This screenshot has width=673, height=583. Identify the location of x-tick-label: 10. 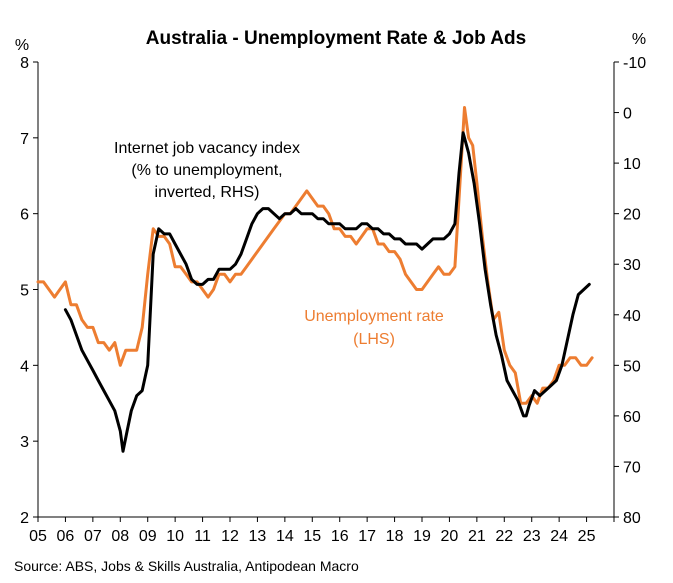
(175, 536).